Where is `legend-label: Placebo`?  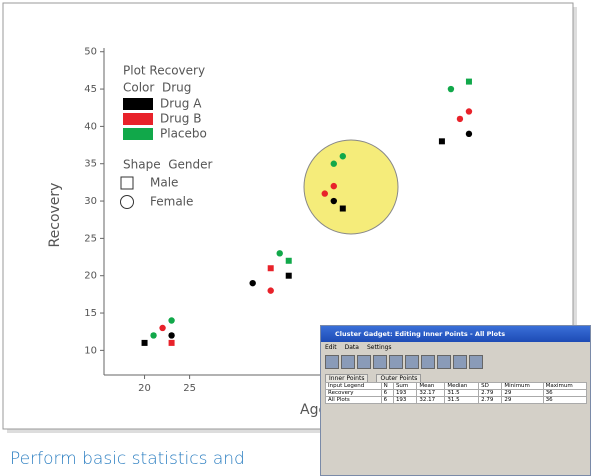 legend-label: Placebo is located at coordinates (183, 134).